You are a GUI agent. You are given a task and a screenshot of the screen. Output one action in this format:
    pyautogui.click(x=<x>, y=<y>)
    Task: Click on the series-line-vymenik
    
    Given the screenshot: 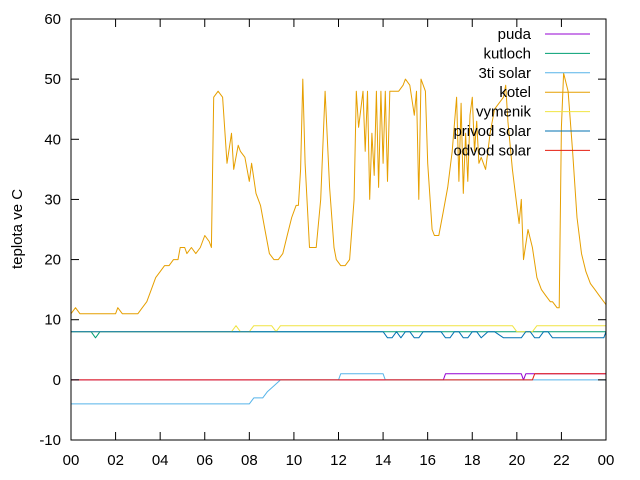 What is the action you would take?
    pyautogui.click(x=338, y=329)
    